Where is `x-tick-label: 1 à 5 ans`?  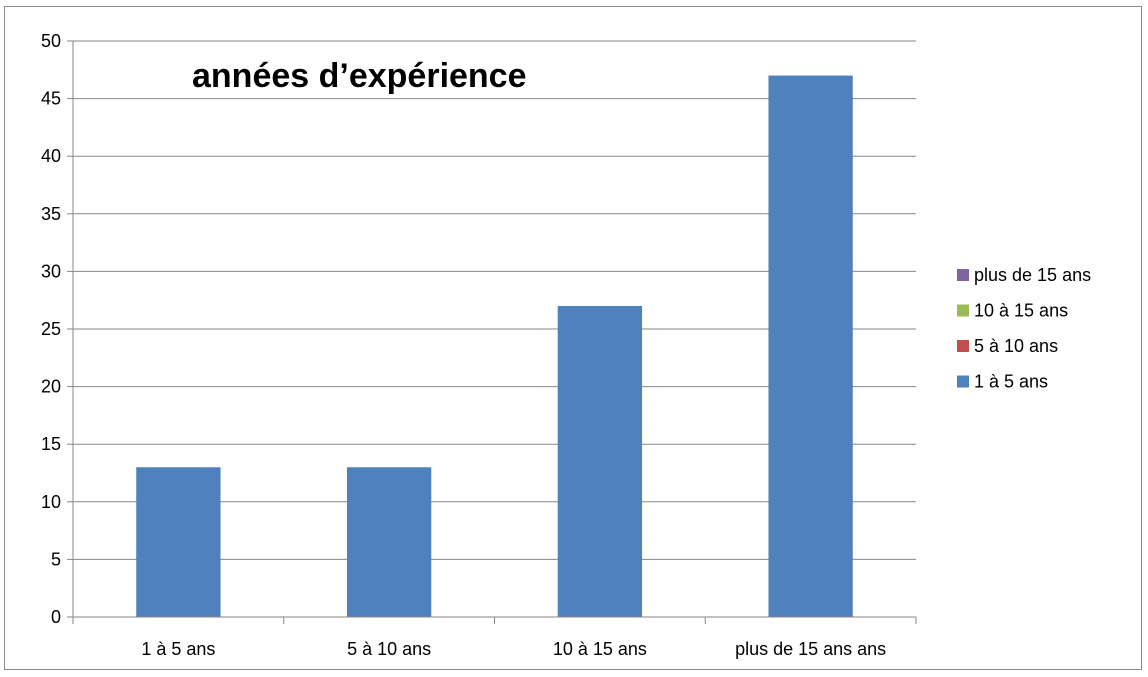
x-tick-label: 1 à 5 ans is located at coordinates (178, 649).